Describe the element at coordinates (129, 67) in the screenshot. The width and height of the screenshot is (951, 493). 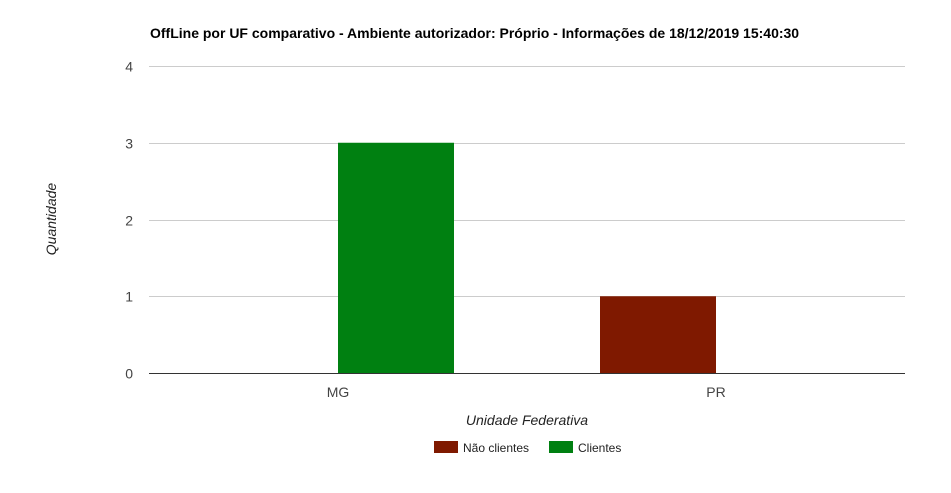
I see `y-tick-label: 4` at that location.